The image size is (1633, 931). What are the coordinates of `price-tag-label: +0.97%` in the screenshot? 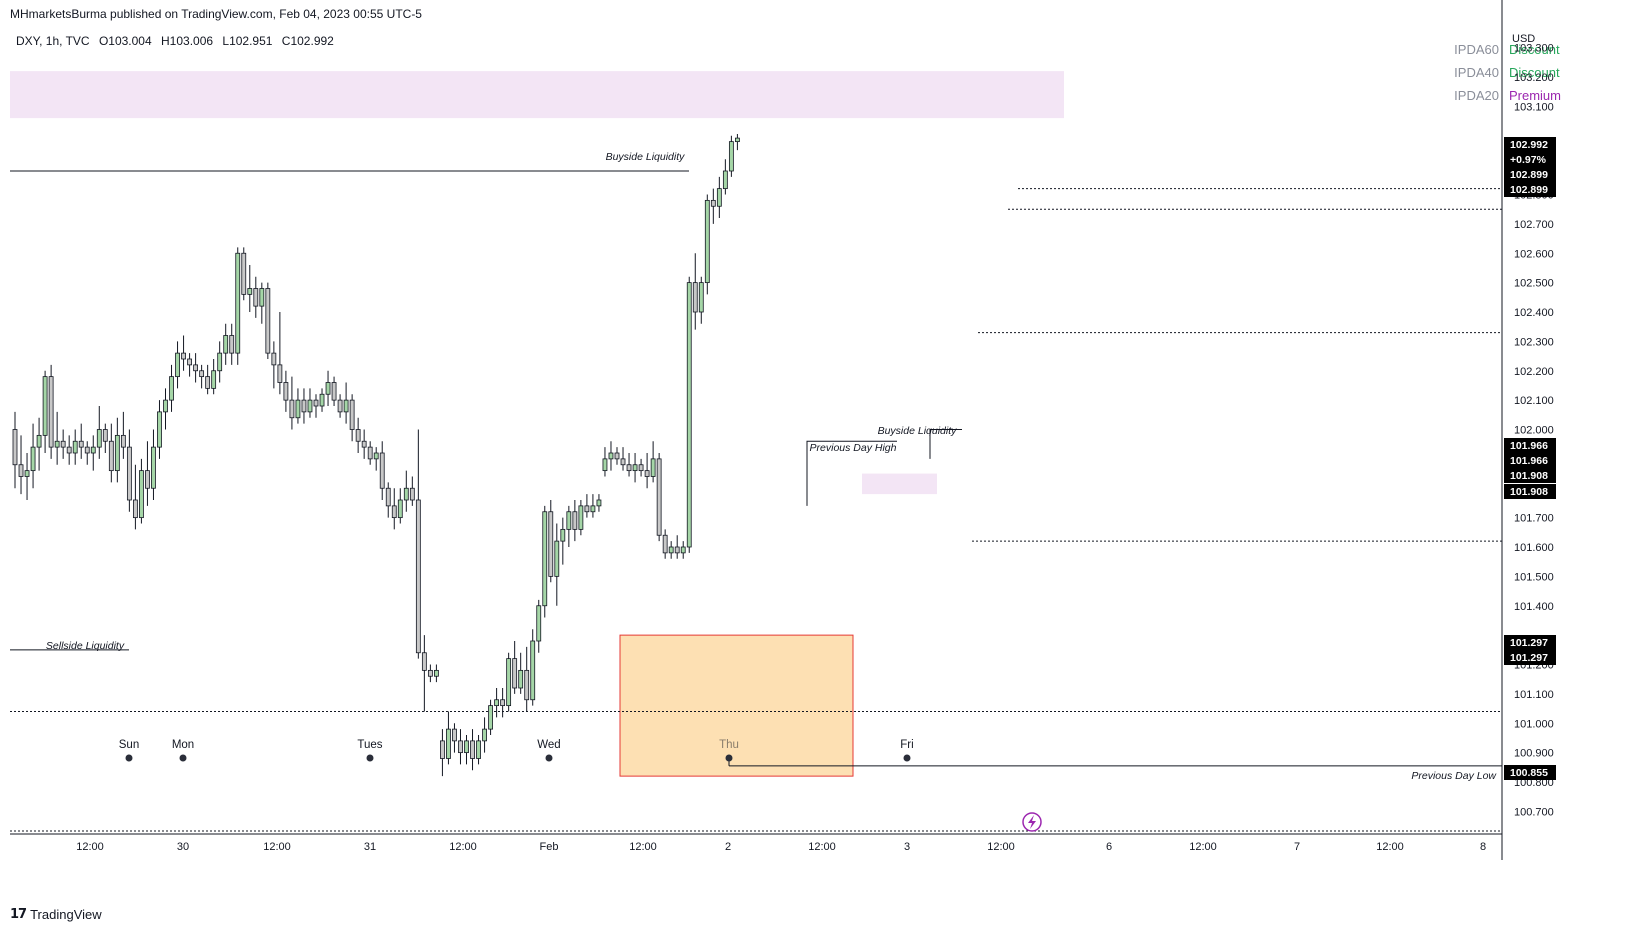 It's located at (1528, 160).